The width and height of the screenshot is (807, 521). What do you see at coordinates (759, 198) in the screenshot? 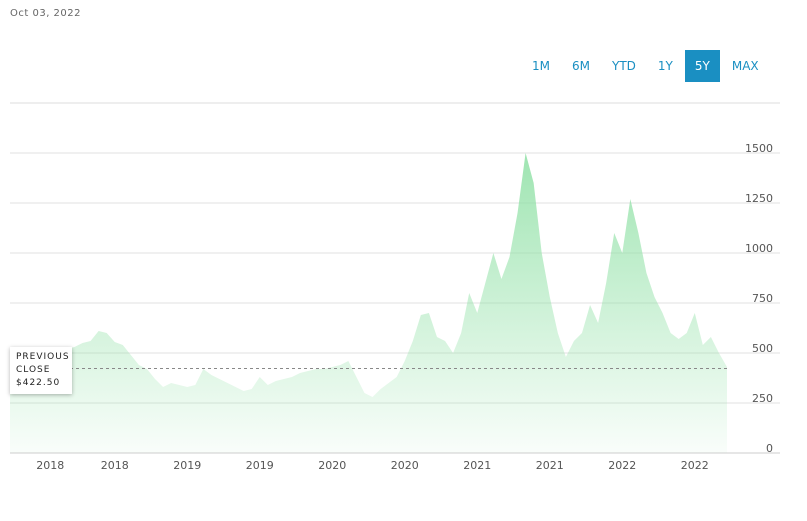
I see `y-tick-label: 1250` at bounding box center [759, 198].